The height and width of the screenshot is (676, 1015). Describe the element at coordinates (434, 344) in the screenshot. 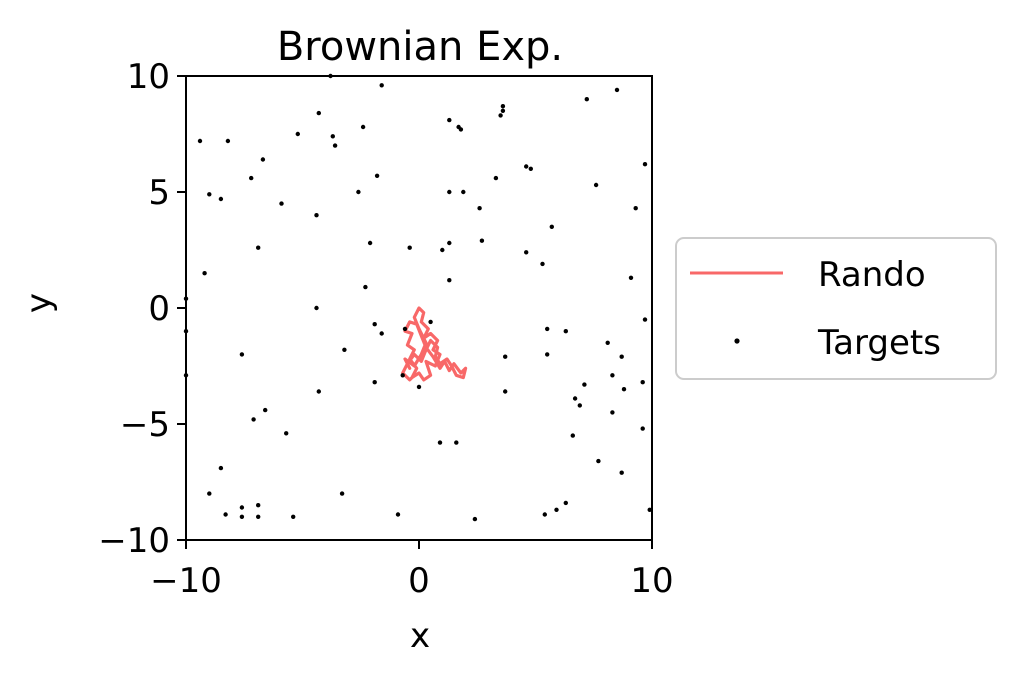

I see `series-rando-line` at that location.